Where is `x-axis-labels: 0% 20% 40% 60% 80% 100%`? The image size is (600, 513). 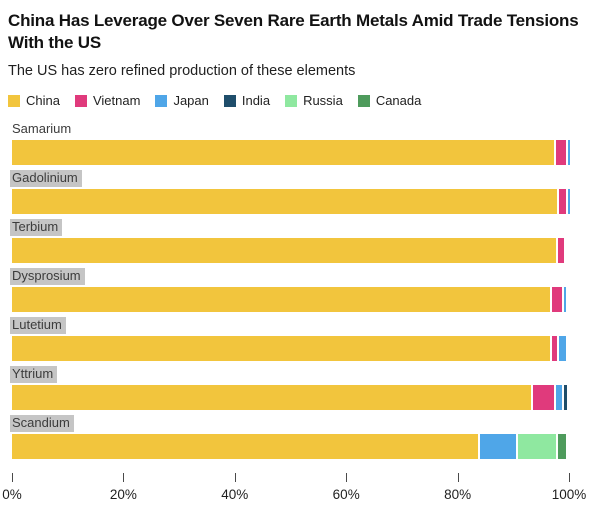
x-axis-labels: 0% 20% 40% 60% 80% 100% is located at coordinates (294, 496).